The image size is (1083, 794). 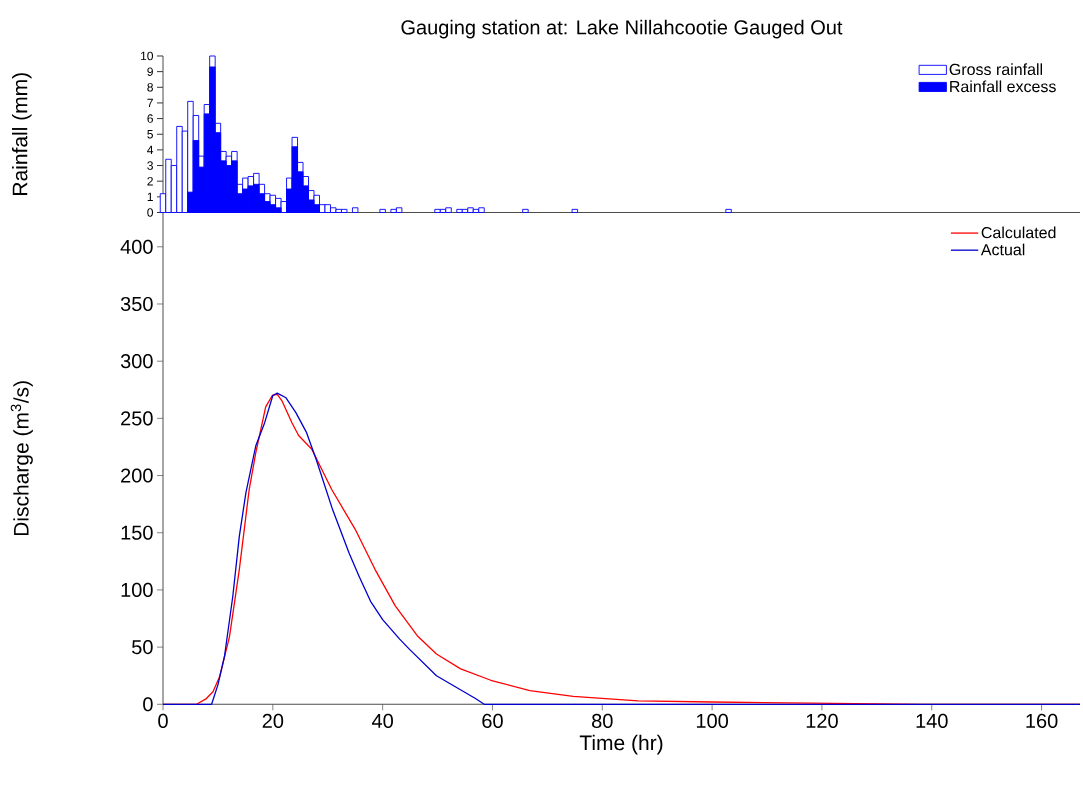 I want to click on y-tick-label: 4, so click(x=150, y=150).